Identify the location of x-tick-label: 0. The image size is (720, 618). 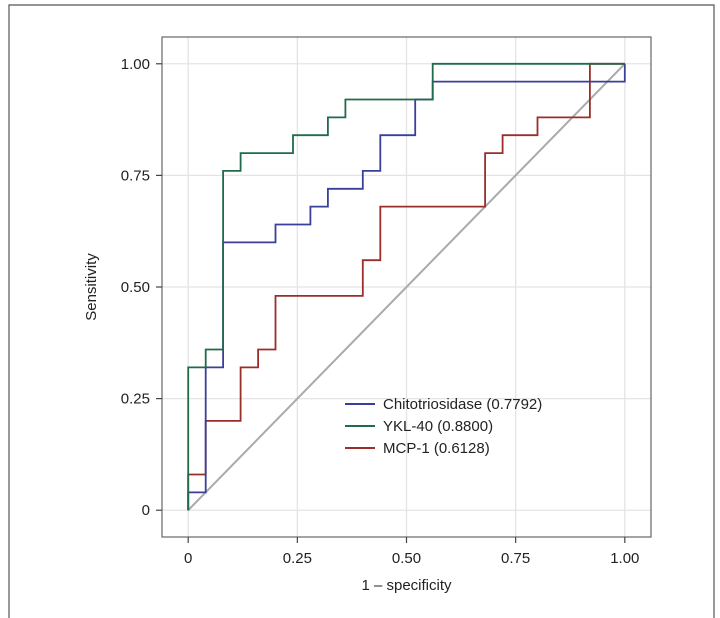
(188, 558).